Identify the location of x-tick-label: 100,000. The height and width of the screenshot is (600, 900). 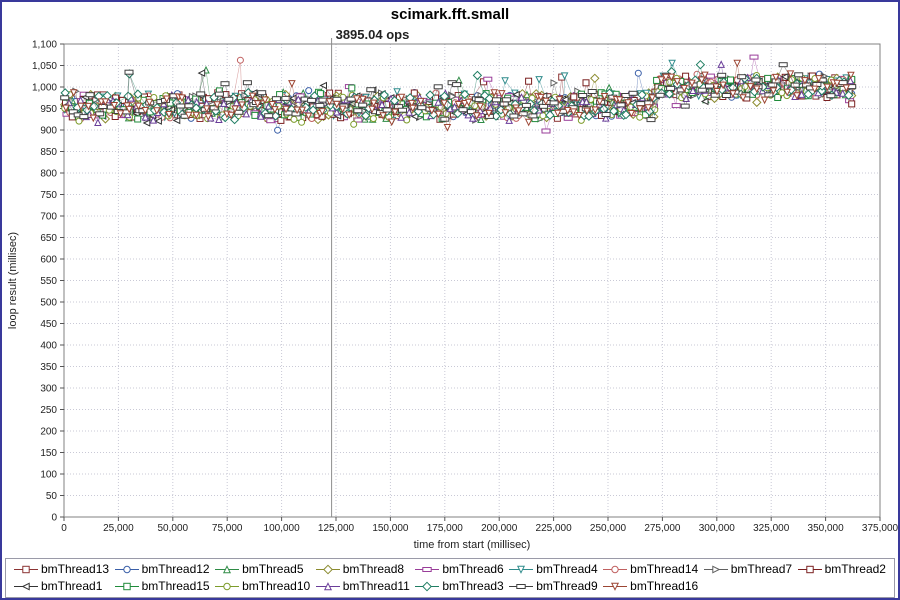
(282, 528).